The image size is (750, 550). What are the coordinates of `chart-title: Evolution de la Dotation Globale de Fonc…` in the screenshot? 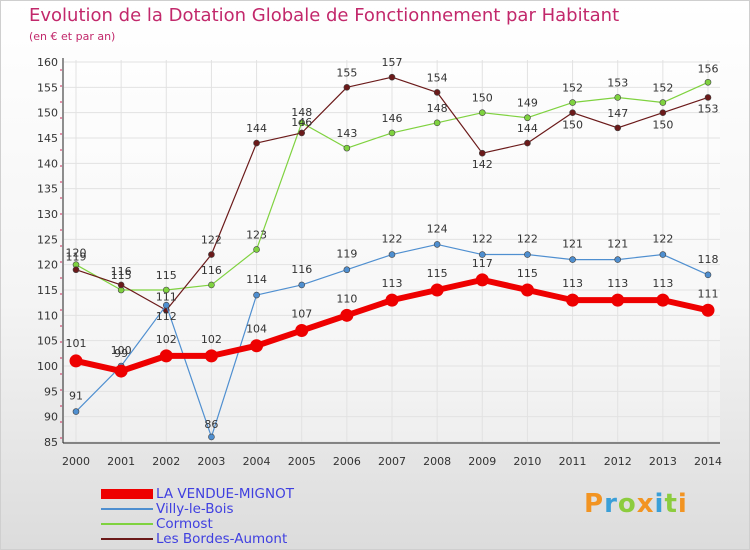 It's located at (324, 15).